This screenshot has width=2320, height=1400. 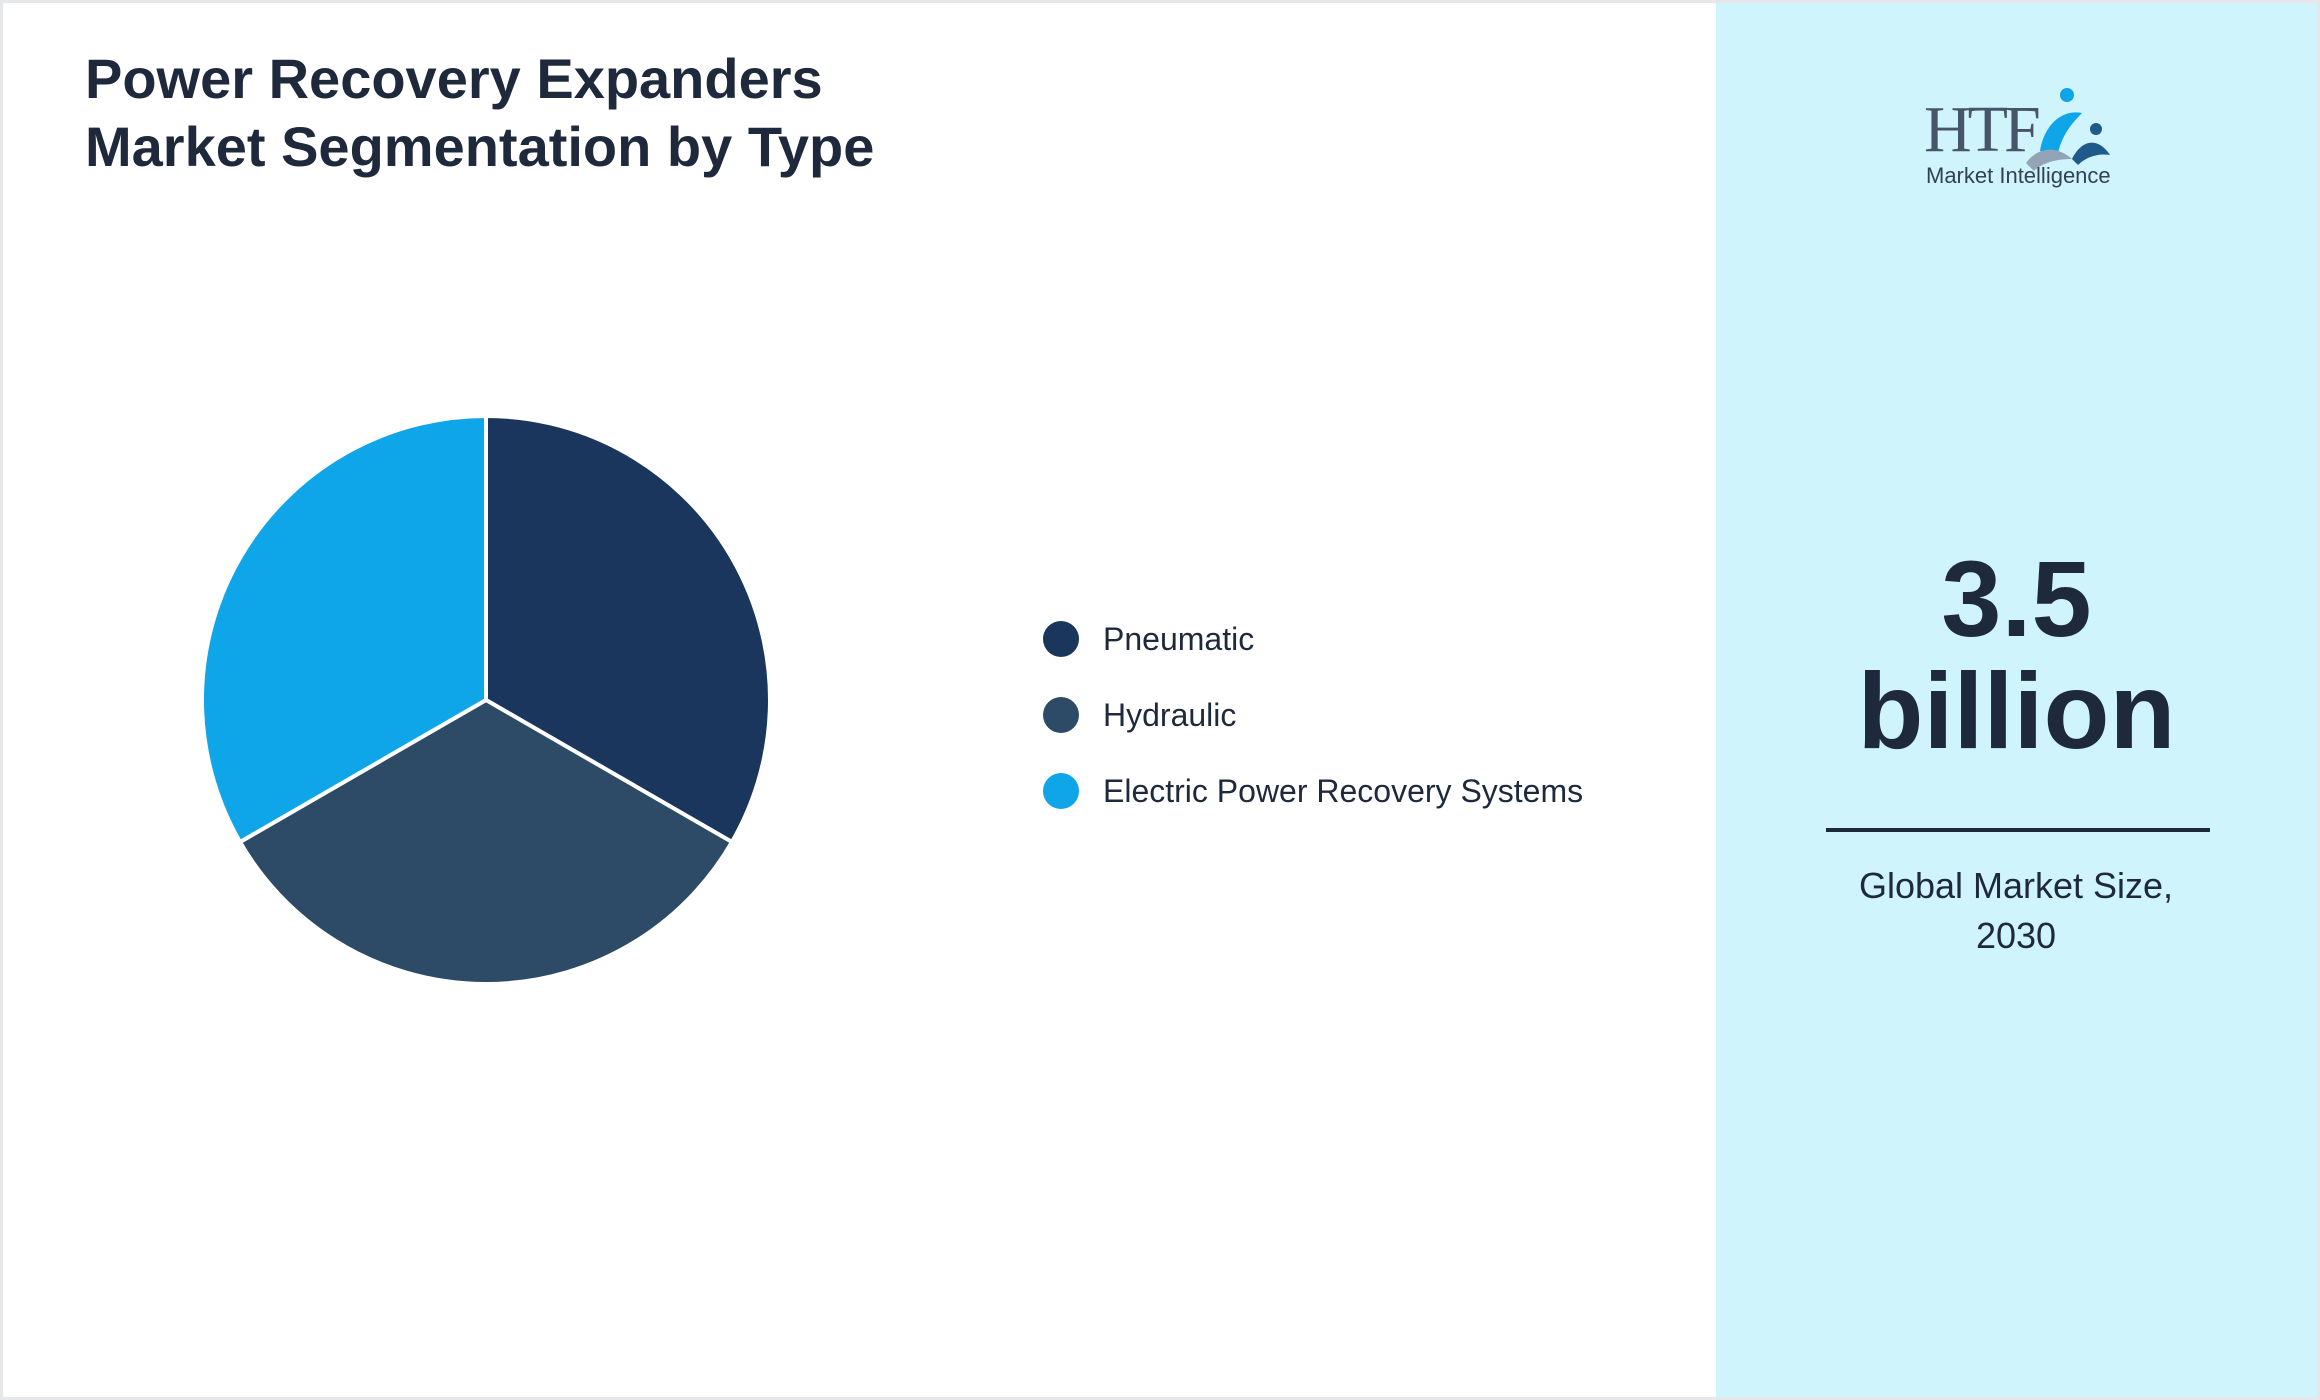 I want to click on legend-label-hydraulic: Hydraulic, so click(x=1170, y=714).